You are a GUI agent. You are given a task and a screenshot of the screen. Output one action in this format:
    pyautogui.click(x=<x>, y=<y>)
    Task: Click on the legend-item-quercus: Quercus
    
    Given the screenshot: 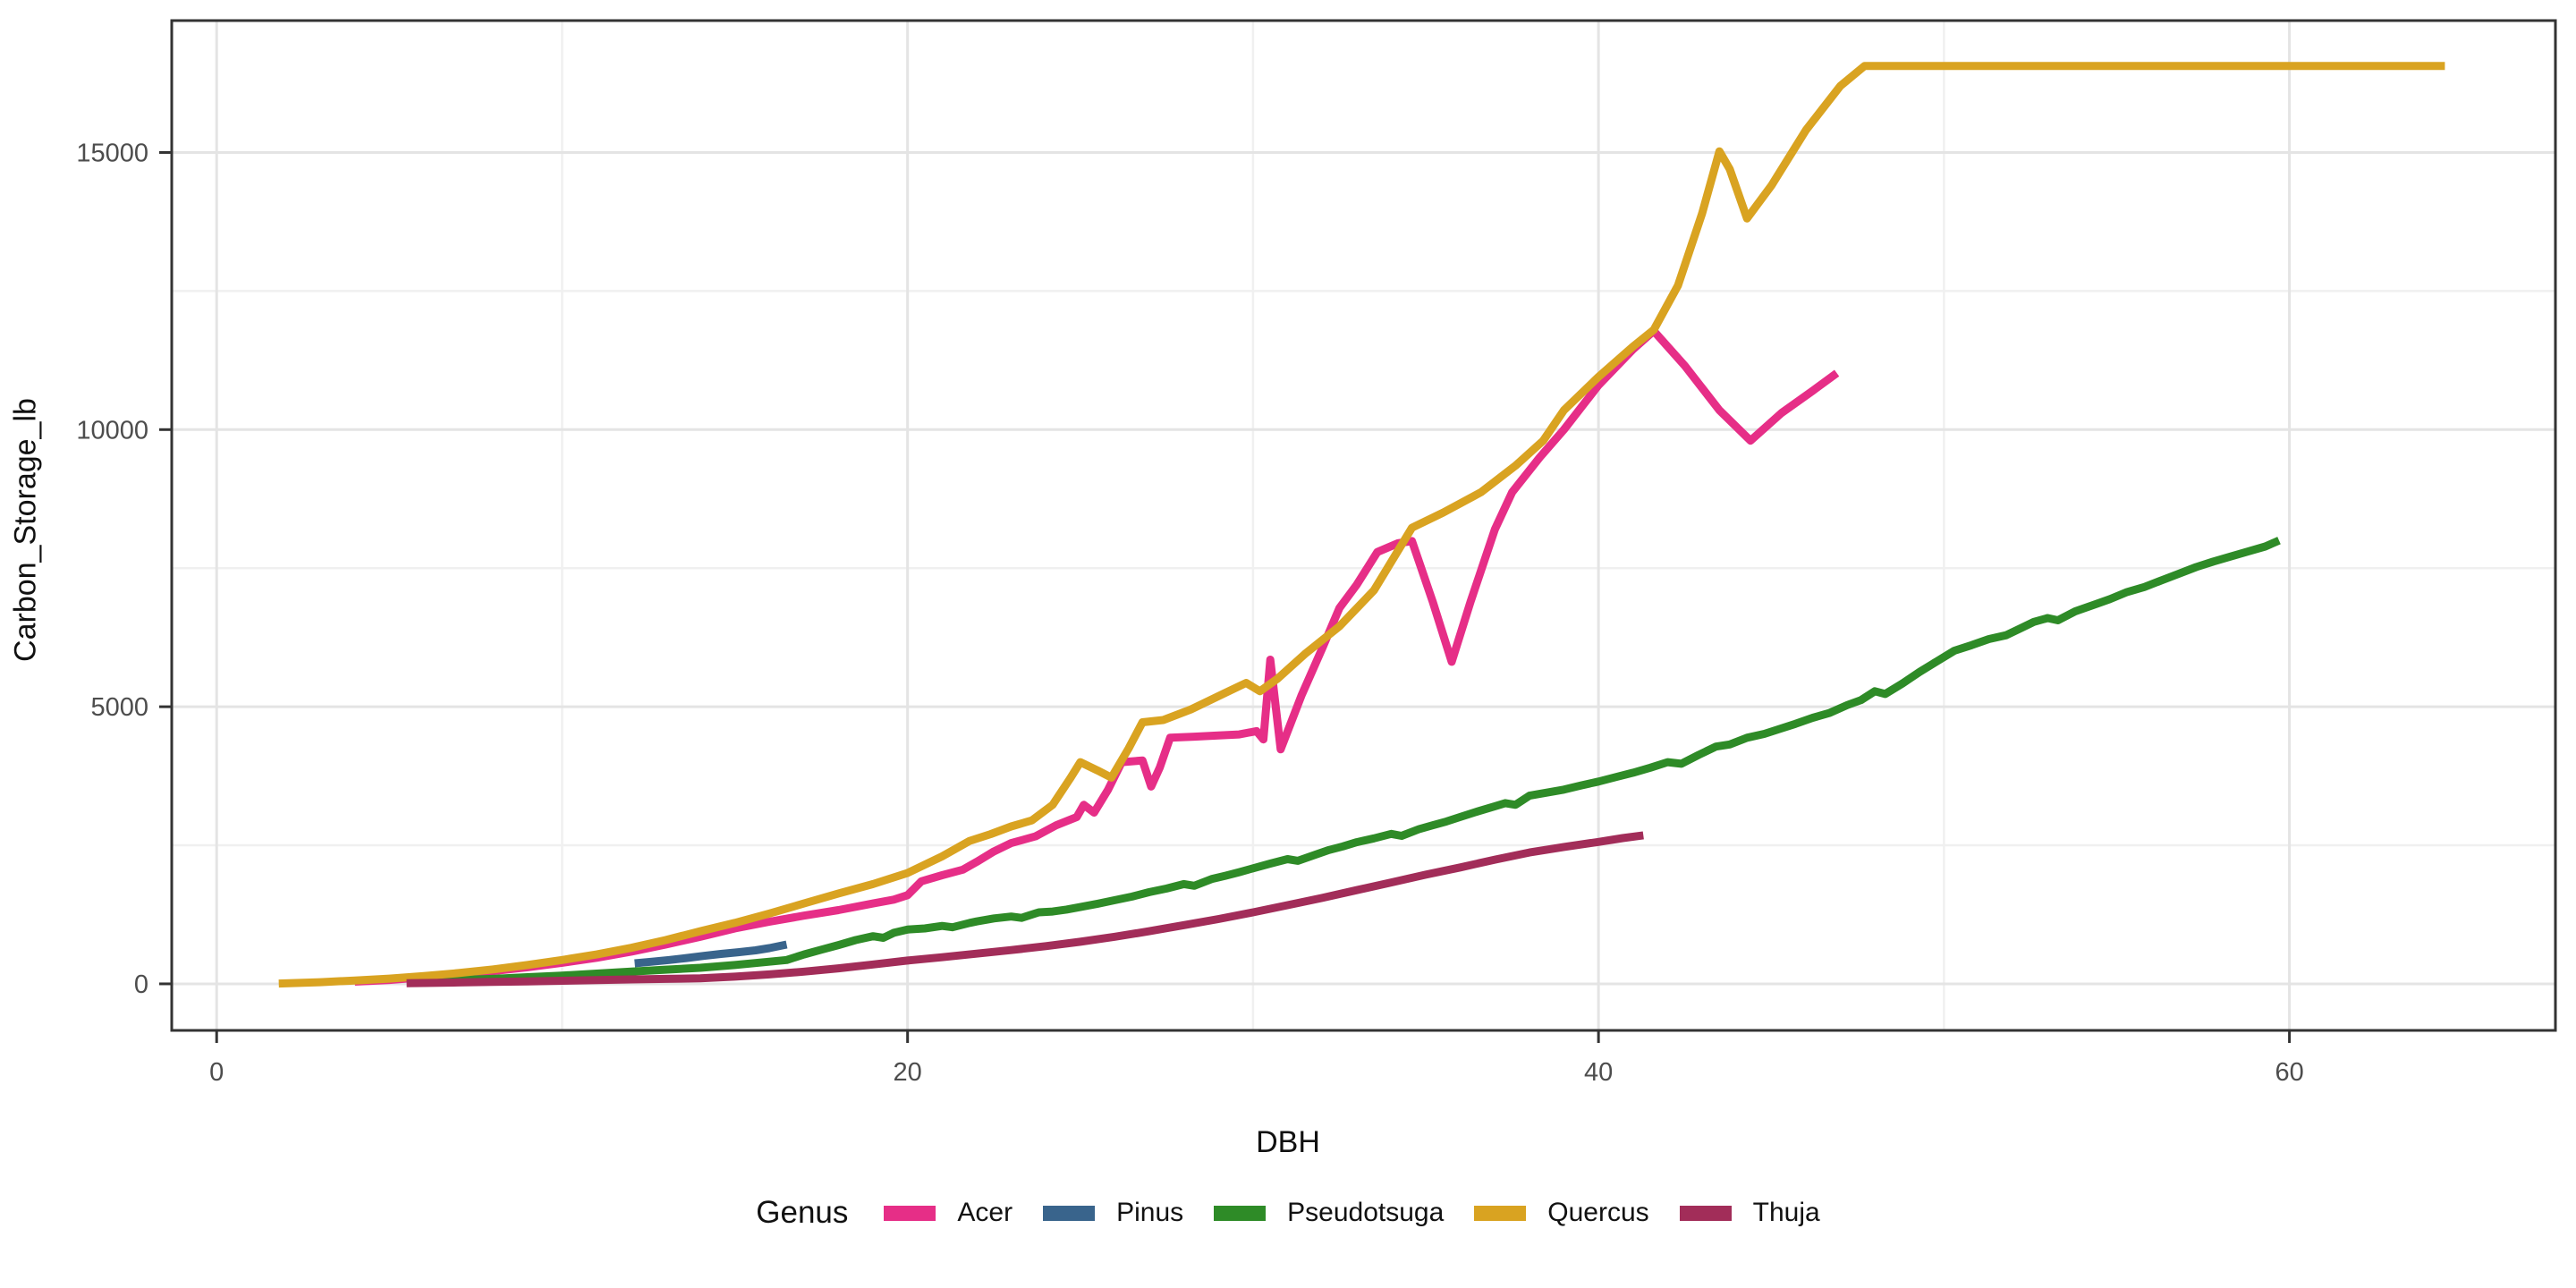 What is the action you would take?
    pyautogui.click(x=1561, y=1213)
    